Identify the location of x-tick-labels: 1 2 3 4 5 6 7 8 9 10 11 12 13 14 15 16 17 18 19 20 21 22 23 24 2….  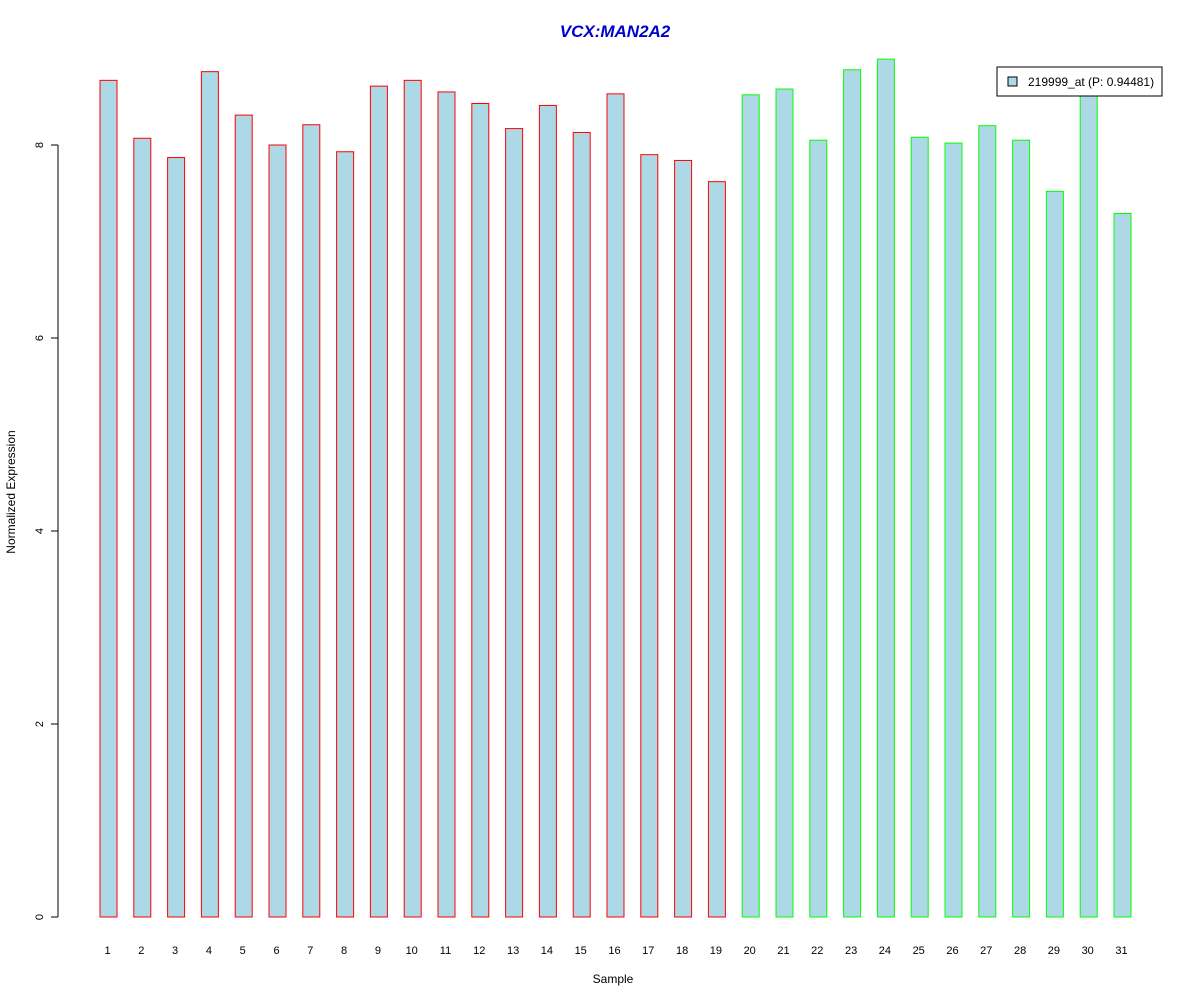
(615, 951).